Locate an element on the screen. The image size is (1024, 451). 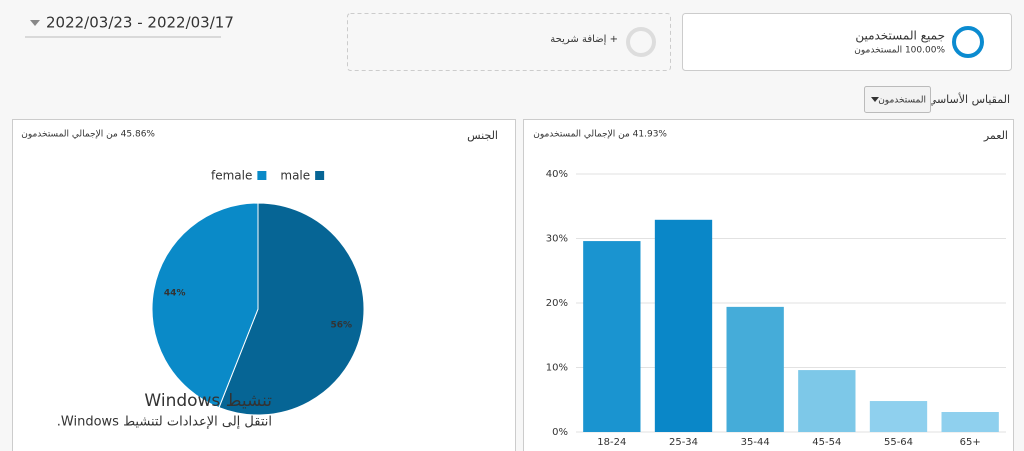
add-segment-ring is located at coordinates (641, 42).